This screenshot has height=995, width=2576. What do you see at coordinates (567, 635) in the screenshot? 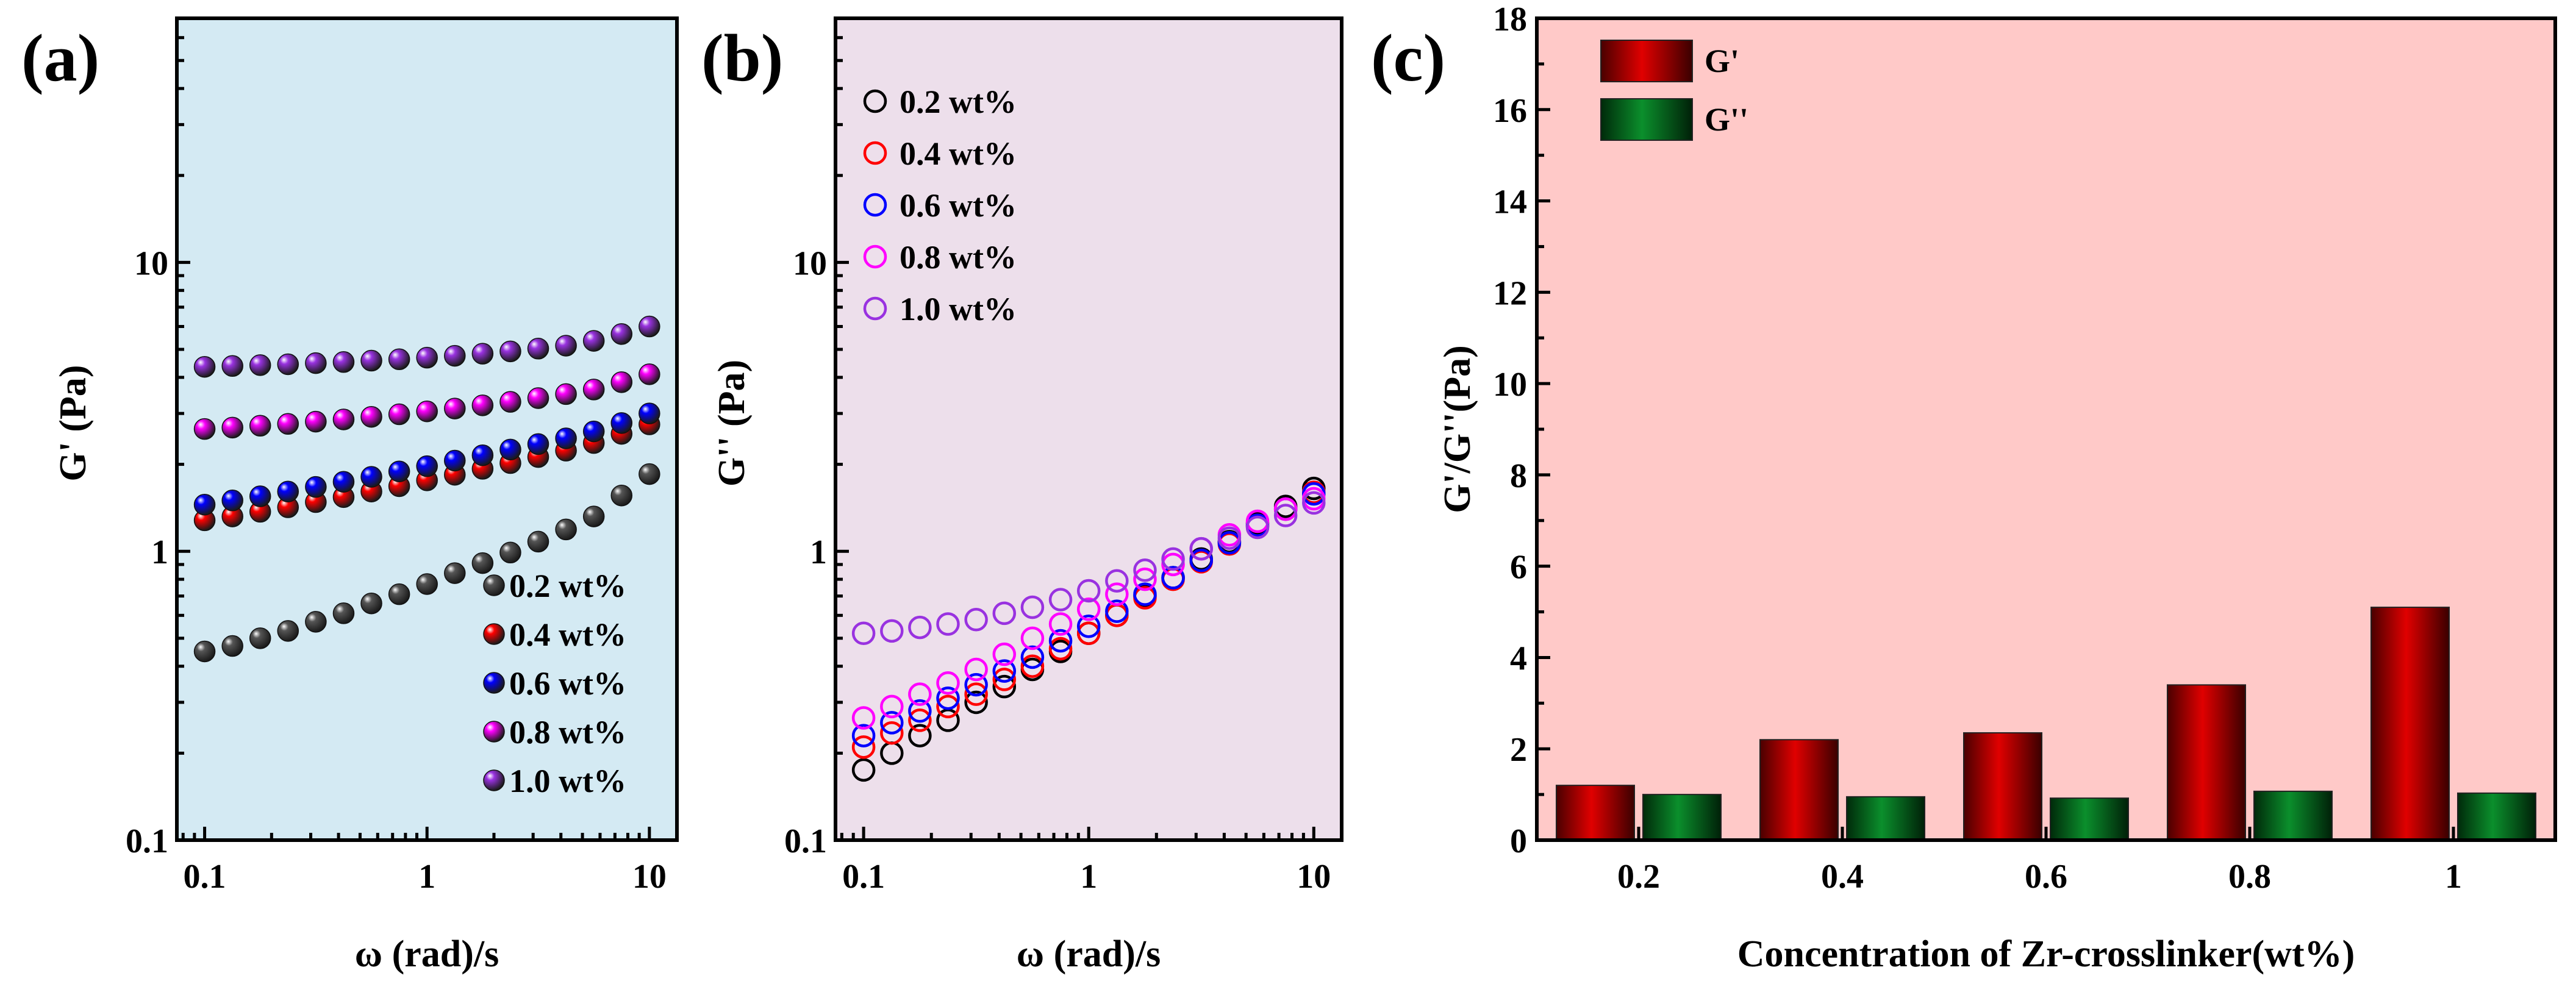
I see `legend-label: 0.4 wt%` at bounding box center [567, 635].